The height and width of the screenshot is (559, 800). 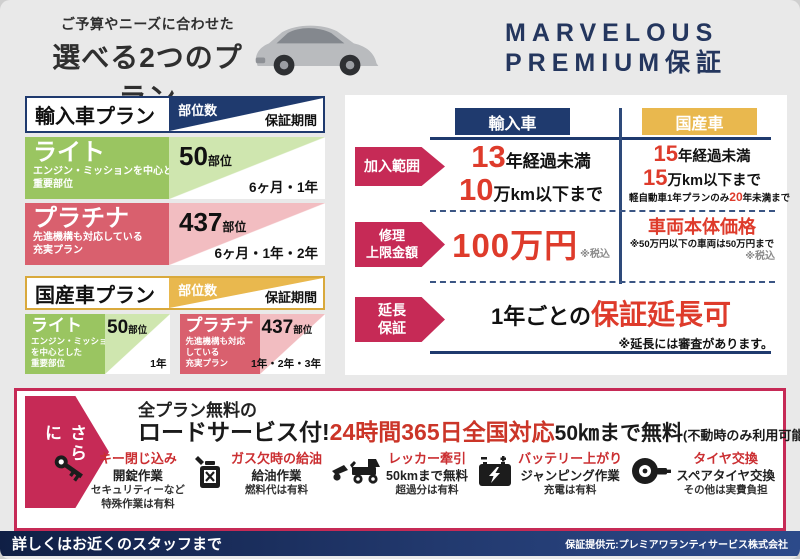 What do you see at coordinates (246, 293) in the screenshot?
I see `domestic-plan-columns: 部位数 保証期間` at bounding box center [246, 293].